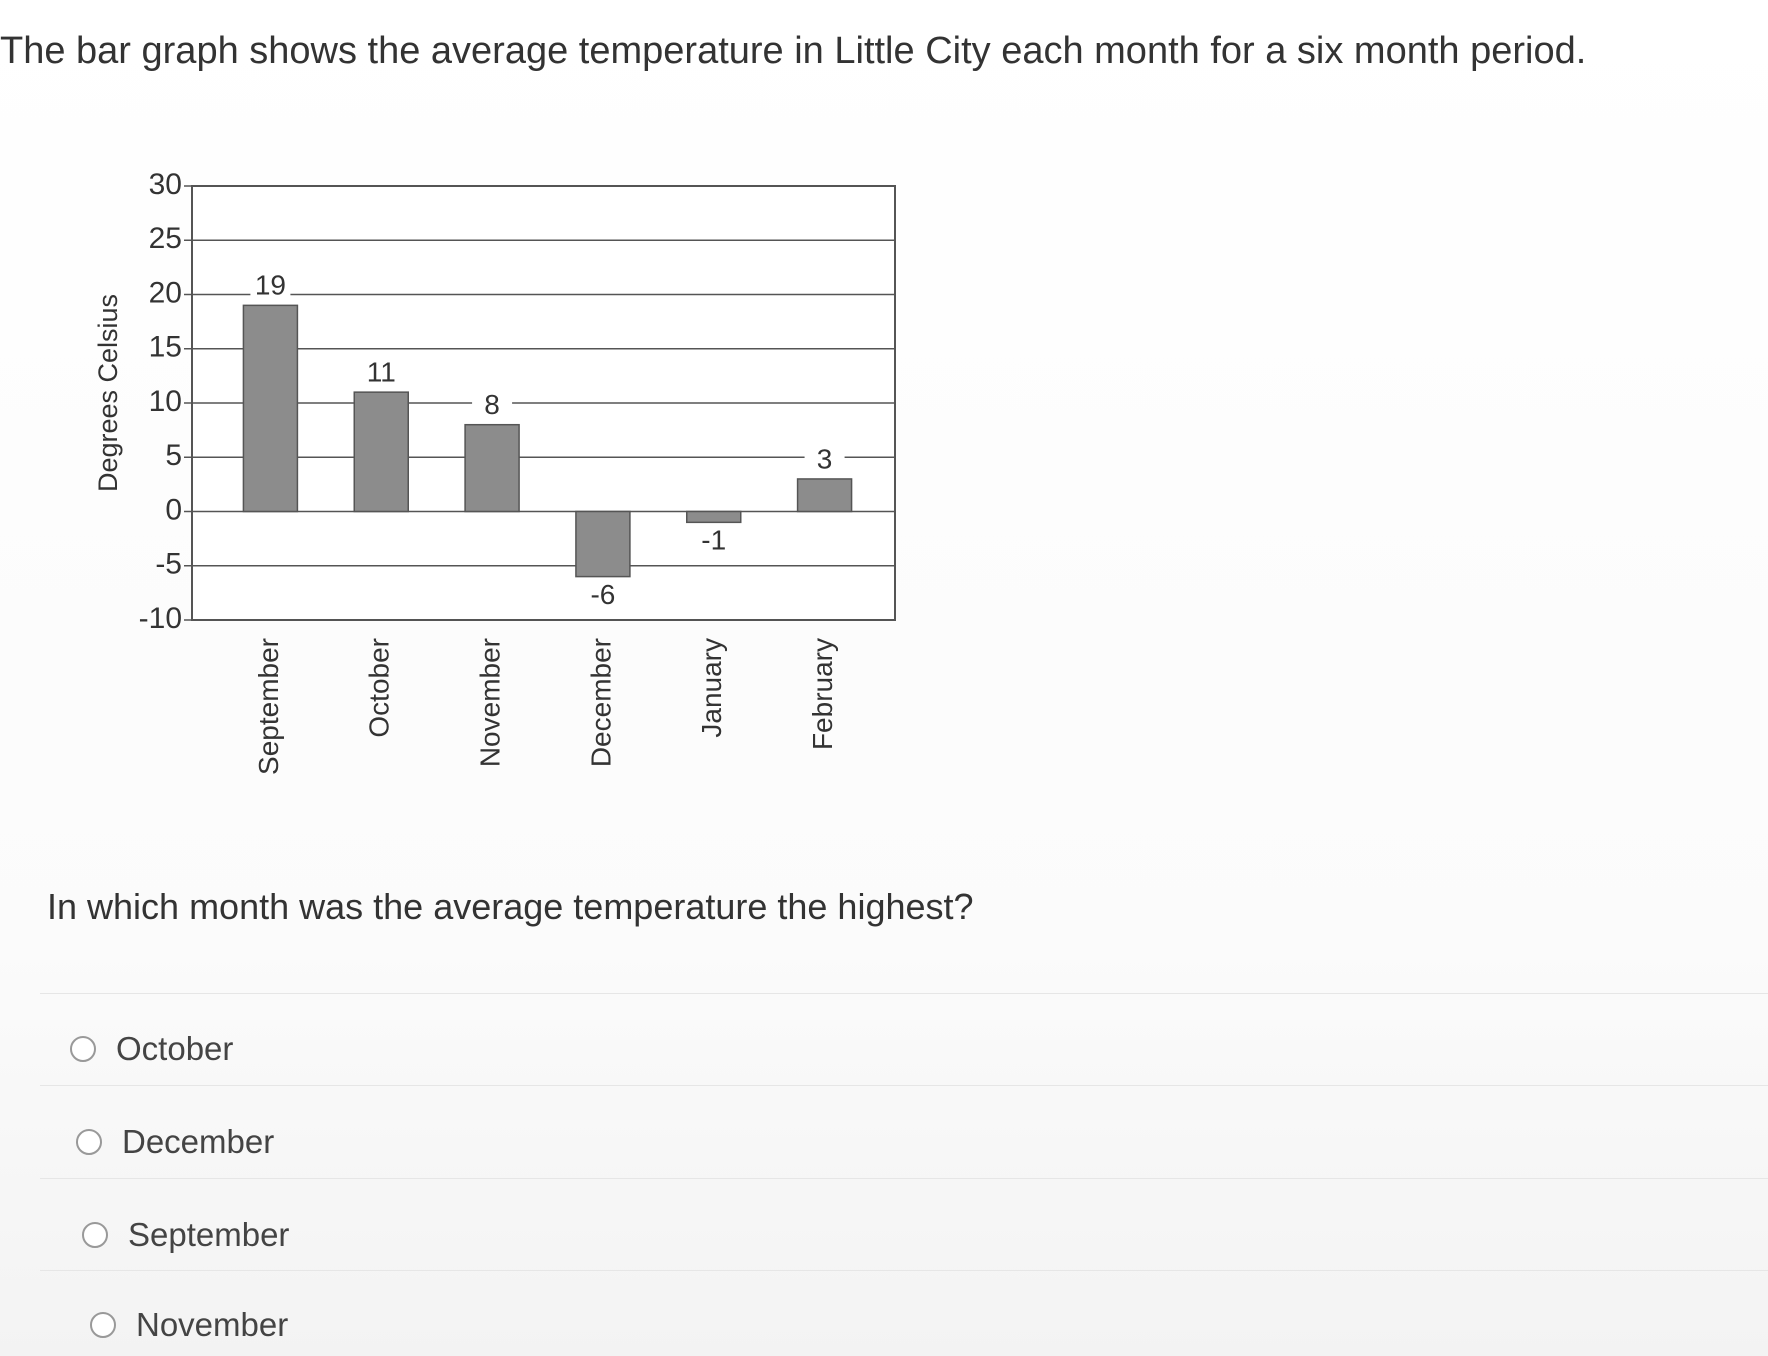 This screenshot has width=1768, height=1356. Describe the element at coordinates (165, 401) in the screenshot. I see `y-tick-label: 10` at that location.